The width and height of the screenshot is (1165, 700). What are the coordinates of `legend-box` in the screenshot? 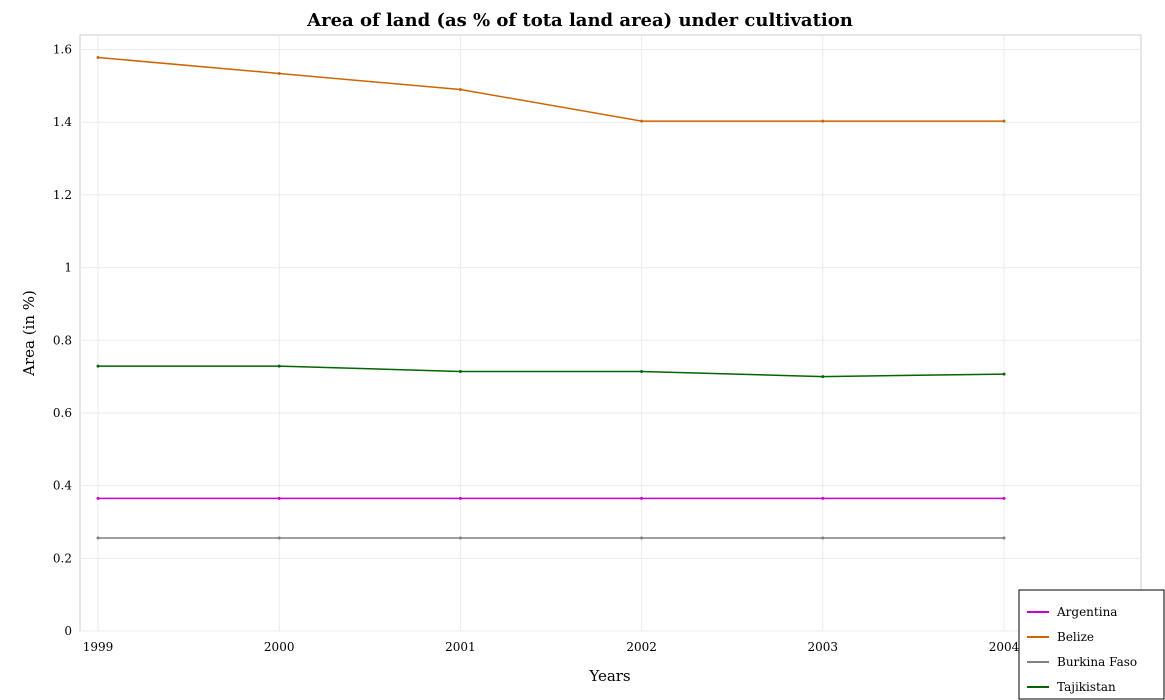 It's located at (1091, 644).